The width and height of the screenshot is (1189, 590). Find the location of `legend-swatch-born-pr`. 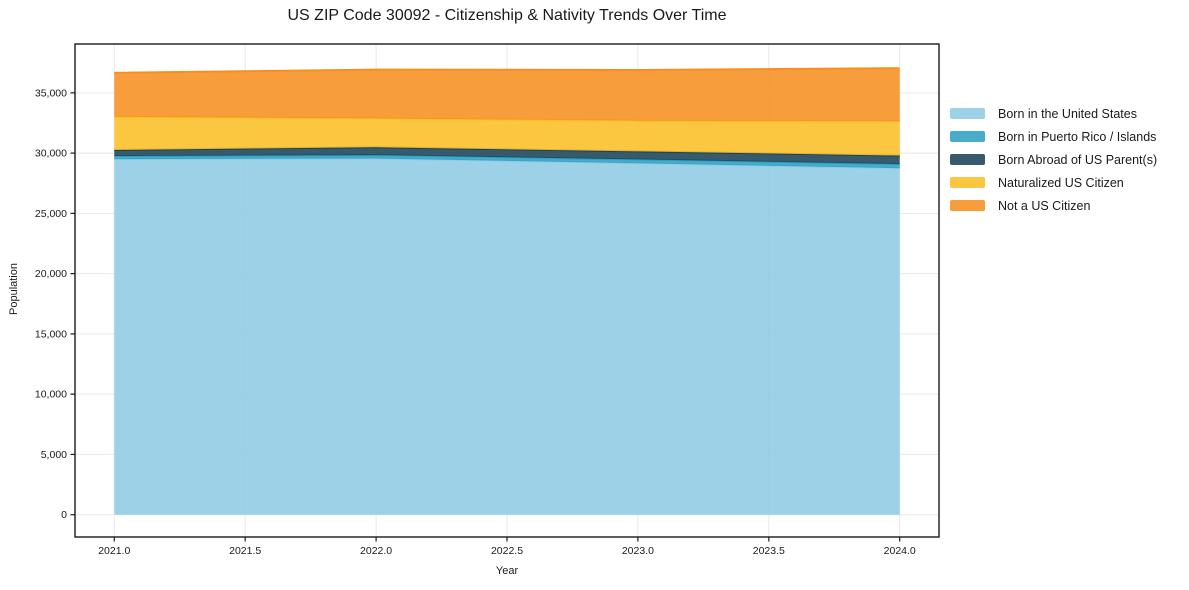

legend-swatch-born-pr is located at coordinates (967, 136).